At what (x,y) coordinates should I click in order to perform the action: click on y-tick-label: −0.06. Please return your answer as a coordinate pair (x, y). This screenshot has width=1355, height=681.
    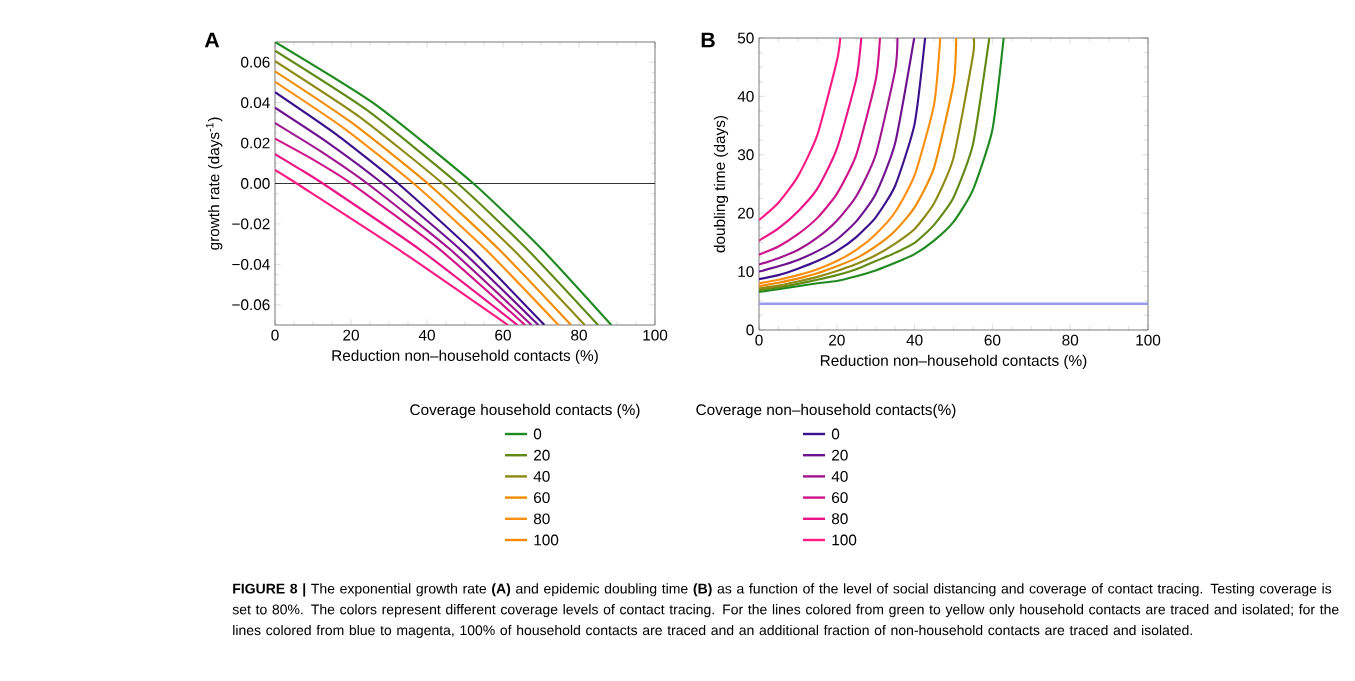
    Looking at the image, I should click on (251, 305).